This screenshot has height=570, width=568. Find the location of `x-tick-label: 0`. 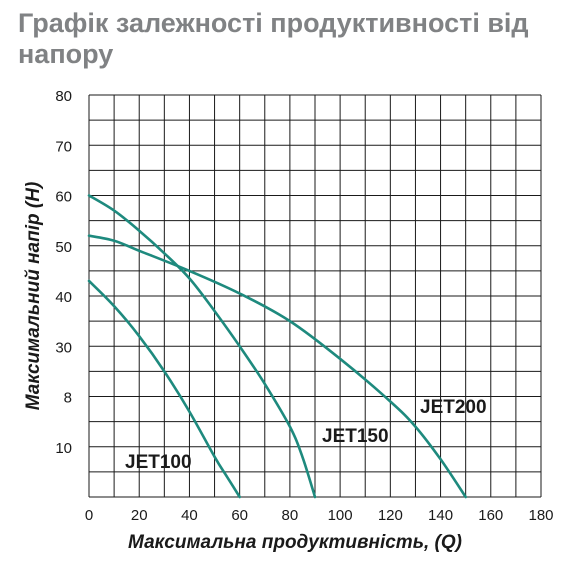

x-tick-label: 0 is located at coordinates (89, 515).